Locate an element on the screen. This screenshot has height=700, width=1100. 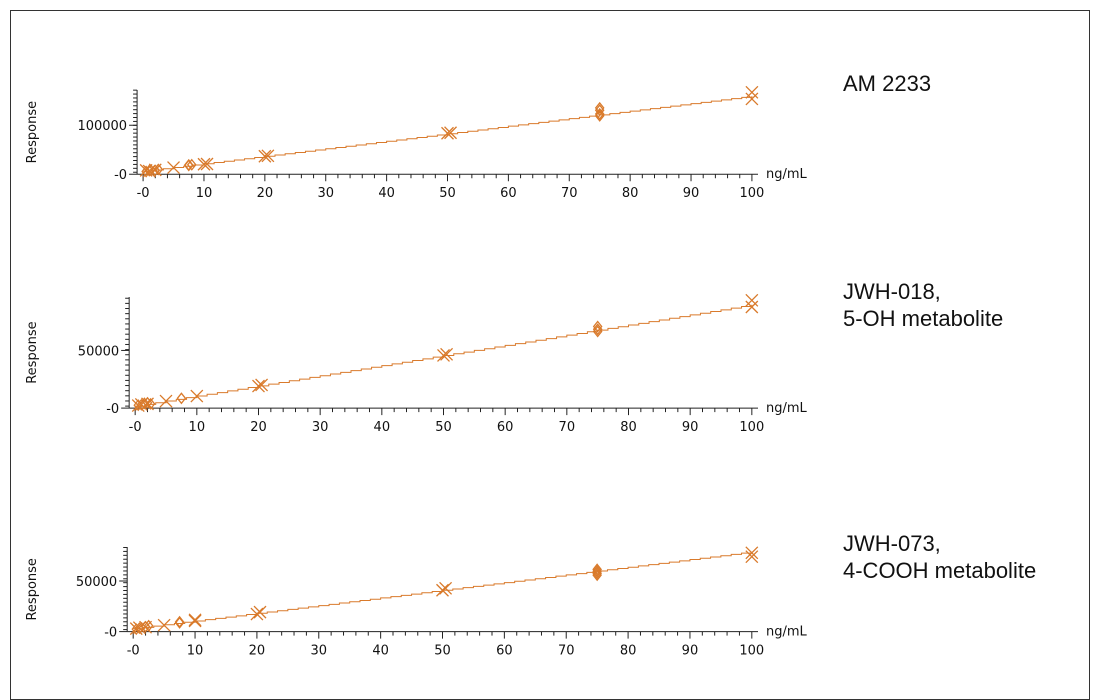
compound-label-line: JWH-018, is located at coordinates (892, 291).